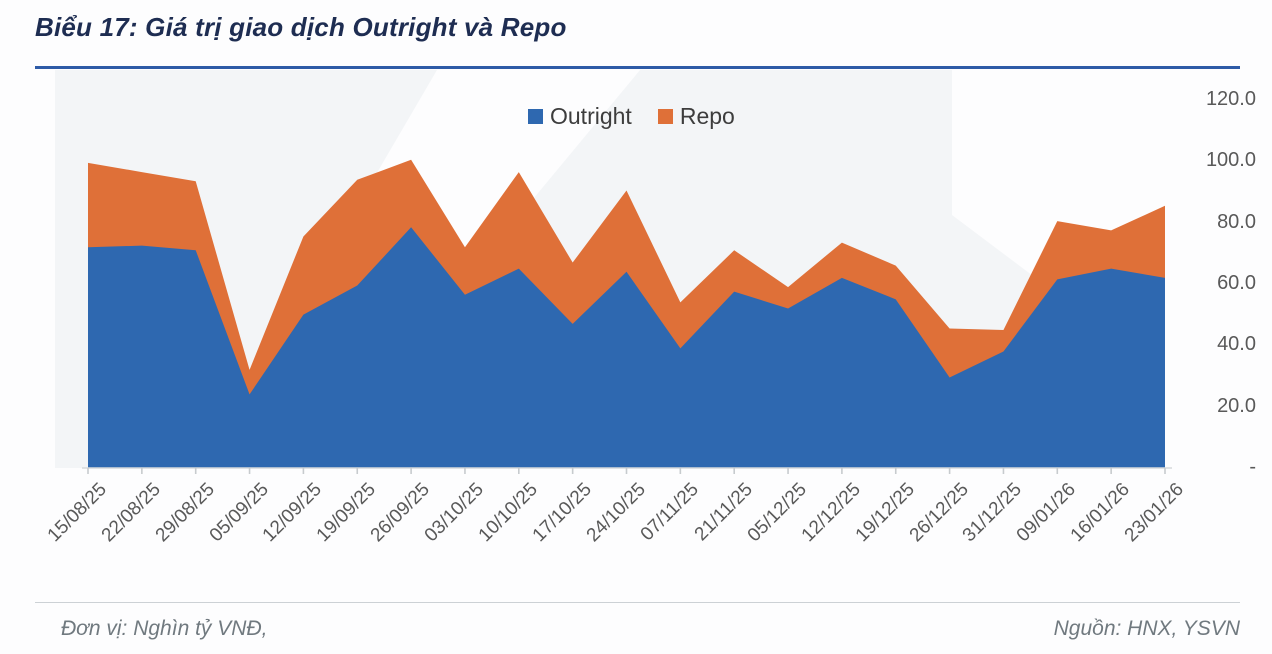  Describe the element at coordinates (1236, 344) in the screenshot. I see `y-axis-label: 40.0` at that location.